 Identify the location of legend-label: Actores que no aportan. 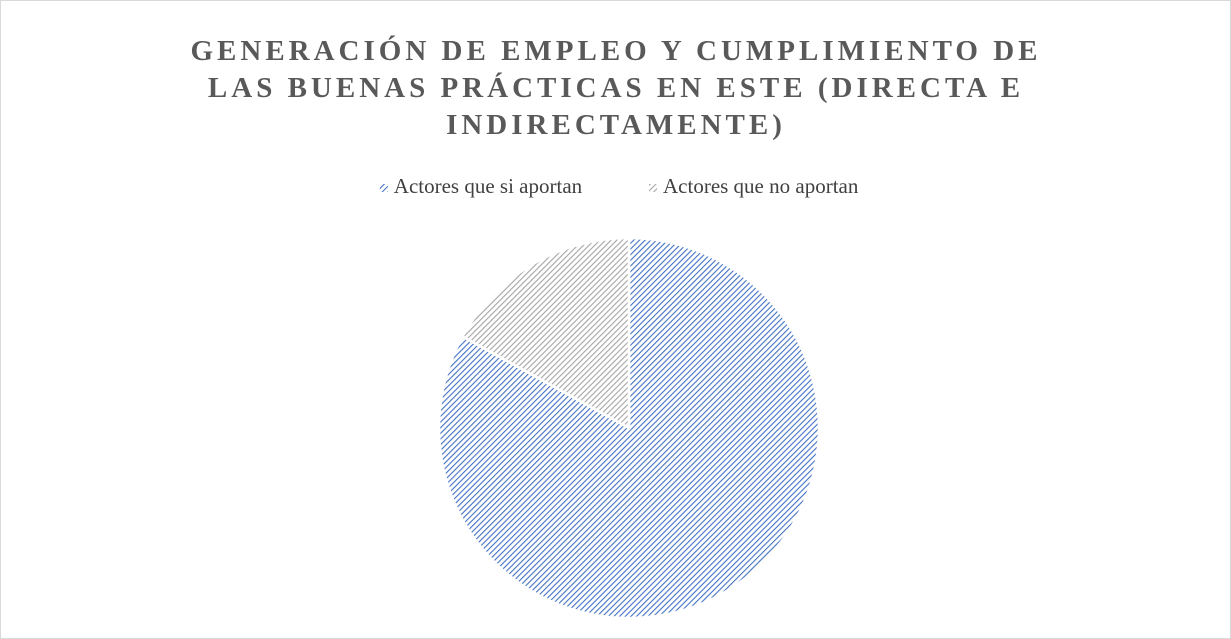
(761, 186).